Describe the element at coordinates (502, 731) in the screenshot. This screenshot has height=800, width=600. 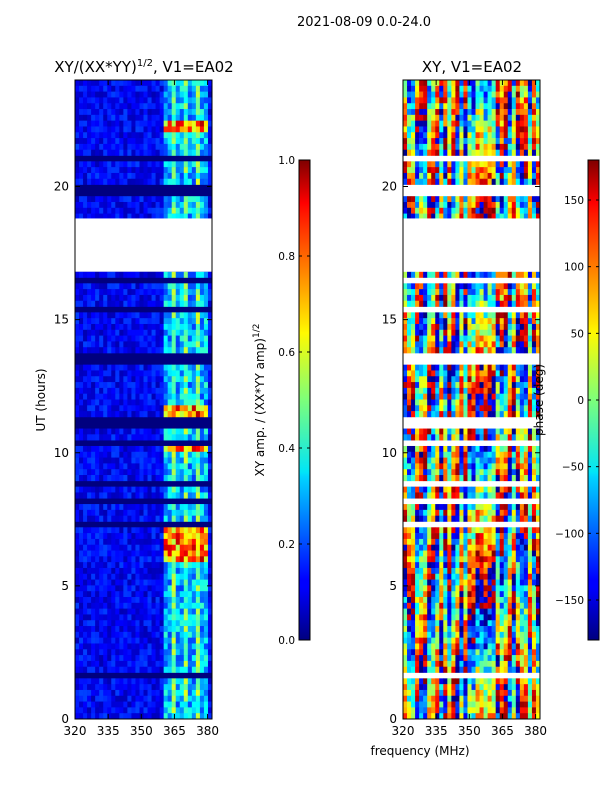
I see `phase-x-tick-label: 365` at that location.